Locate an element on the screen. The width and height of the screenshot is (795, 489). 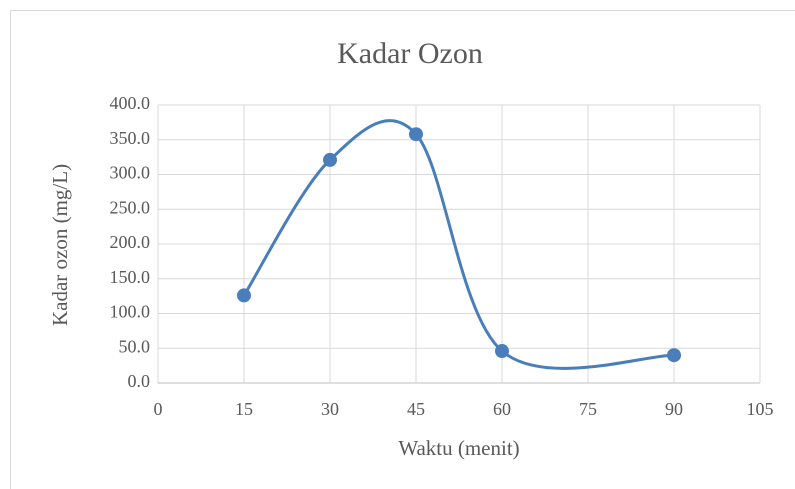
x-tick-label: 15 is located at coordinates (244, 409).